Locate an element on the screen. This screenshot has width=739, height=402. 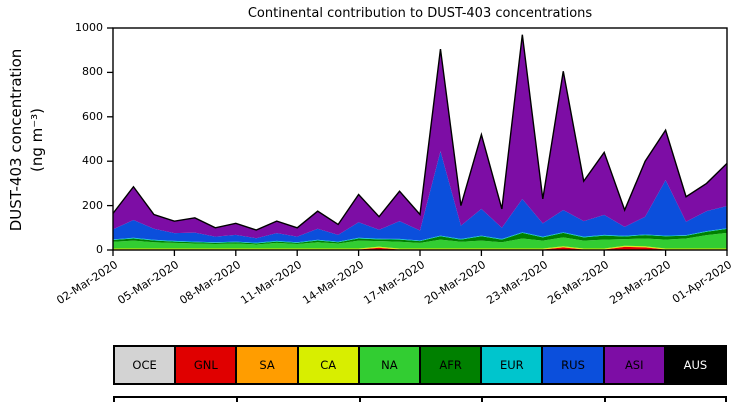
legend-item-aus: AUS is located at coordinates (694, 365).